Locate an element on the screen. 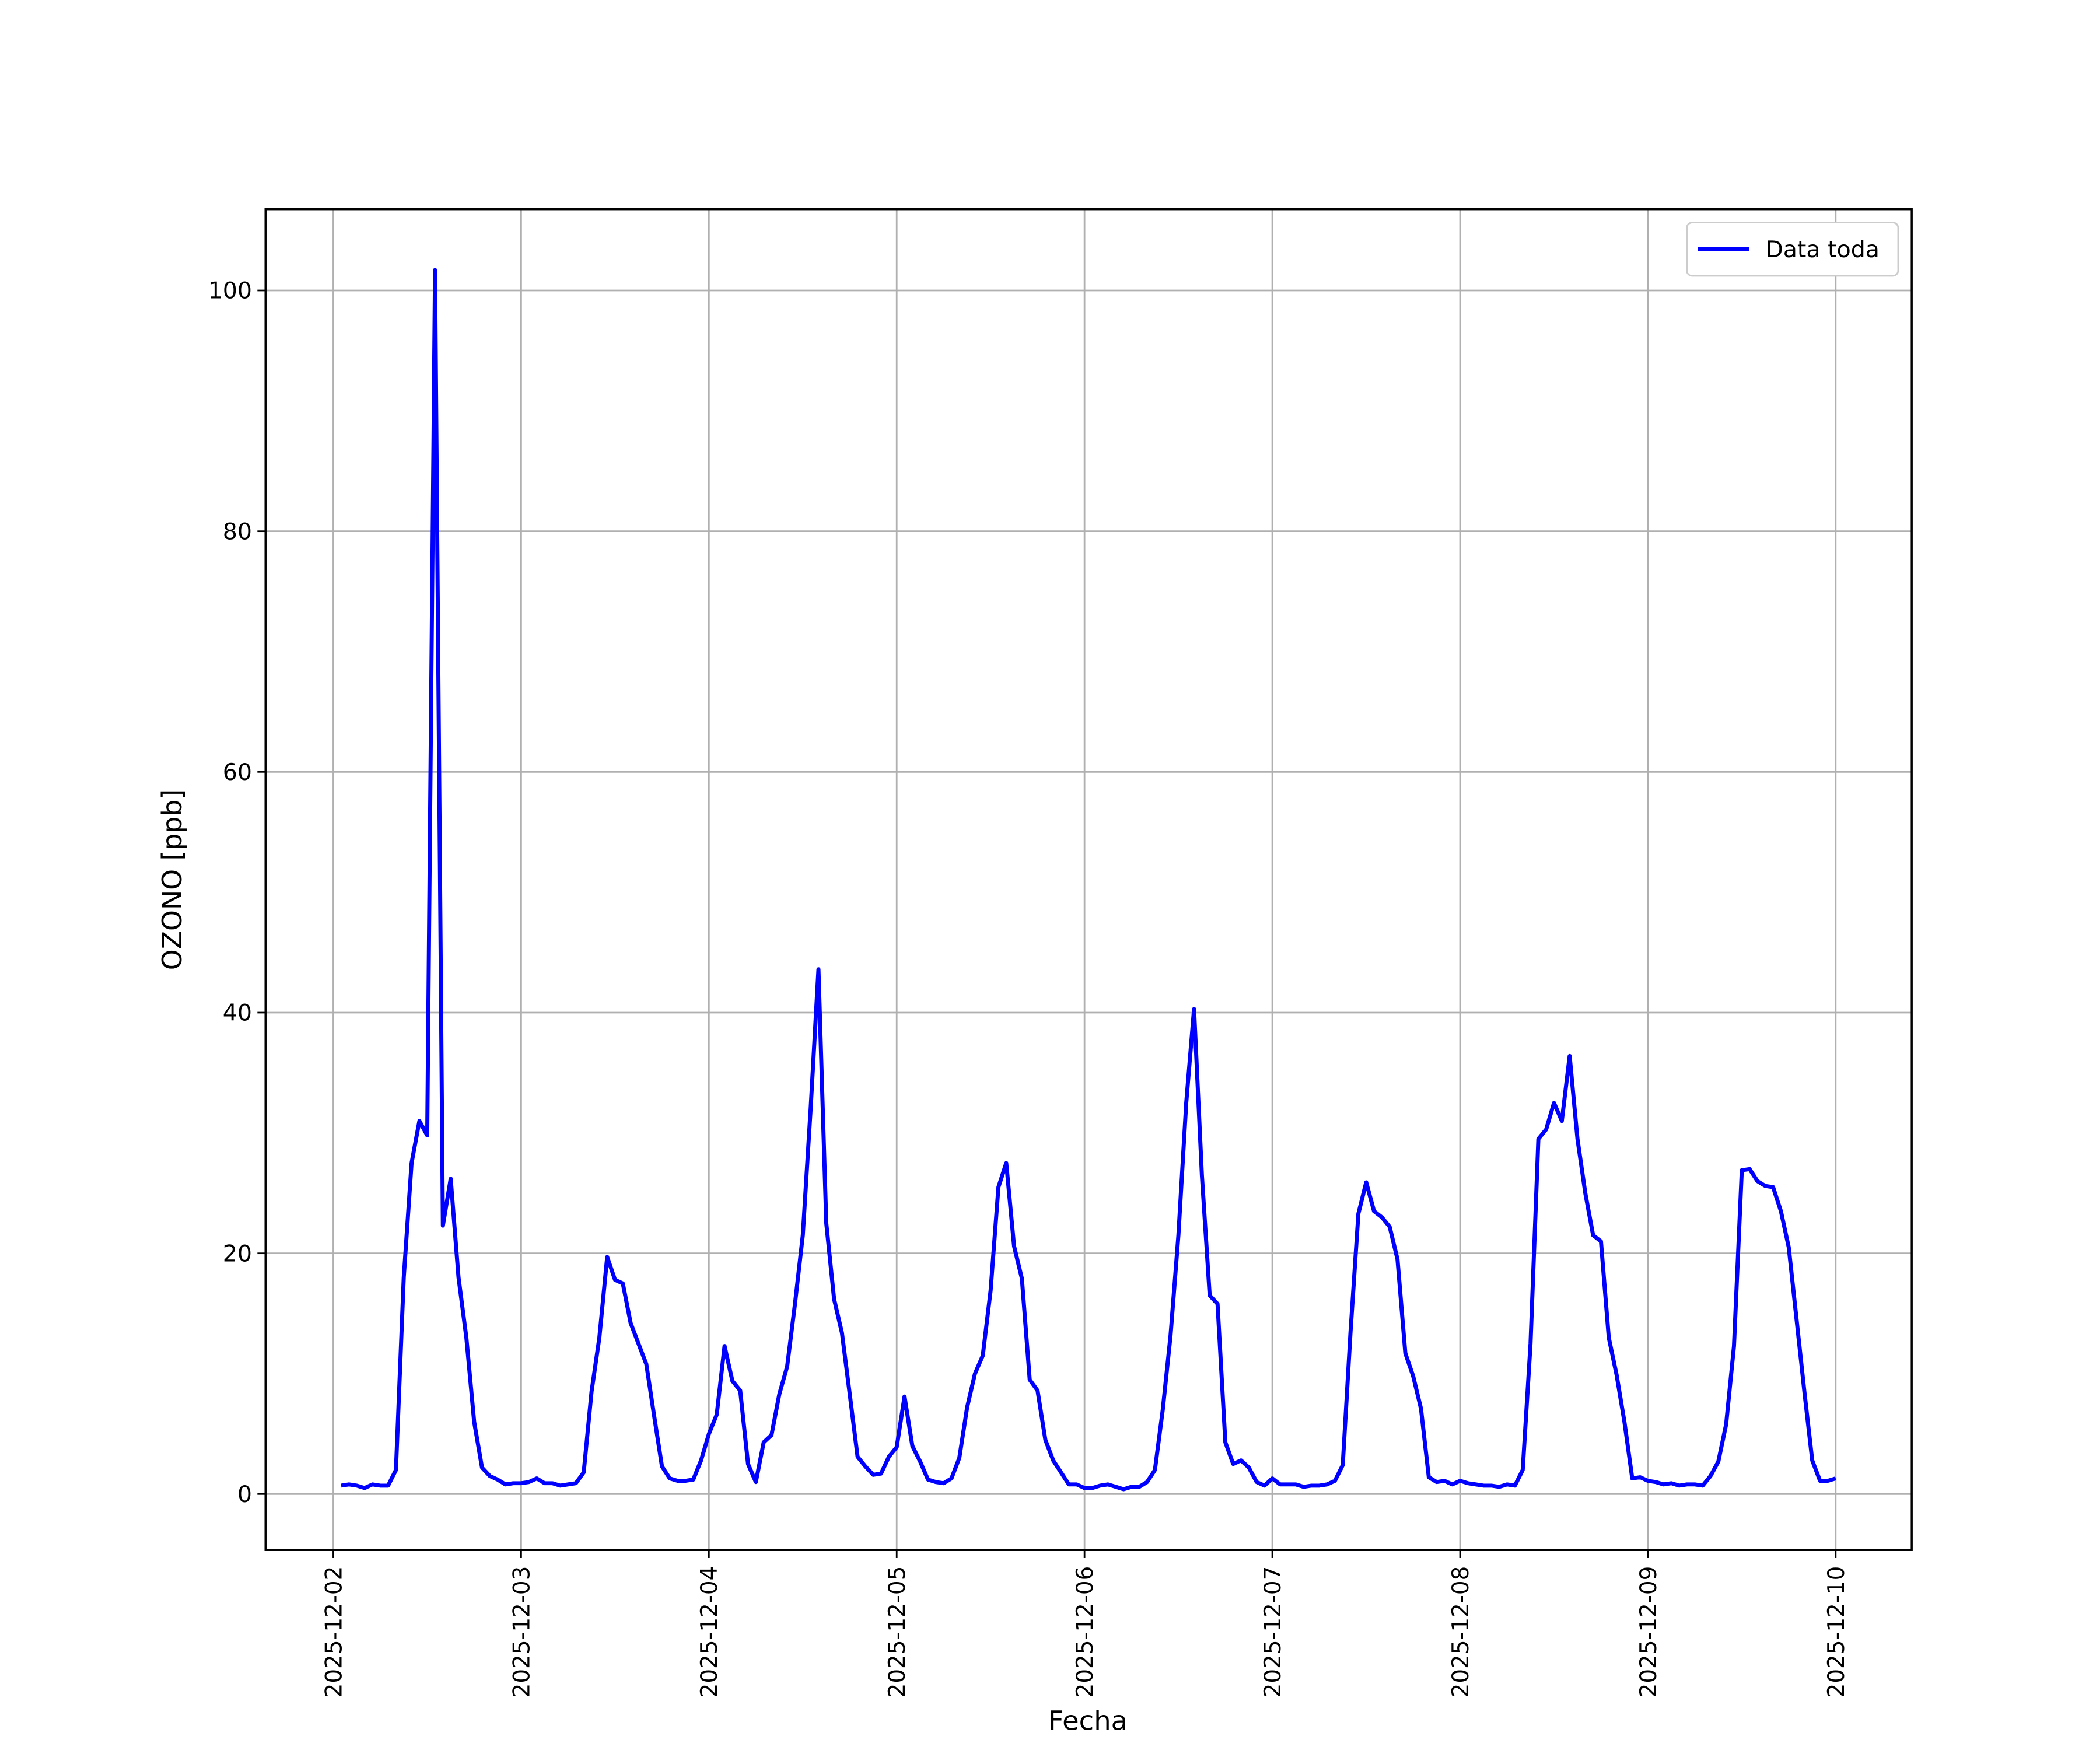 The height and width of the screenshot is (1750, 2100). x-tick-label: 2025-12-10 is located at coordinates (1836, 1632).